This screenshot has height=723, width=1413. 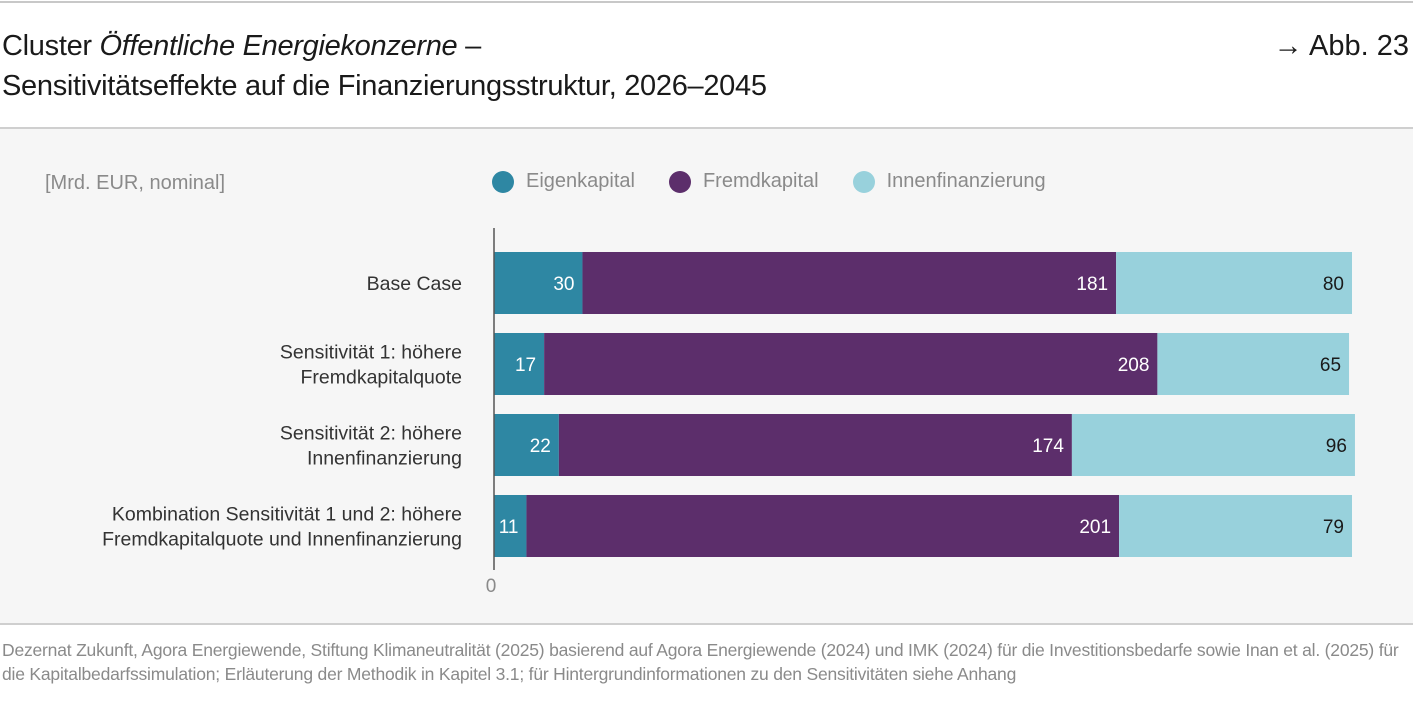 What do you see at coordinates (760, 181) in the screenshot?
I see `legend-label: Fremdkapital` at bounding box center [760, 181].